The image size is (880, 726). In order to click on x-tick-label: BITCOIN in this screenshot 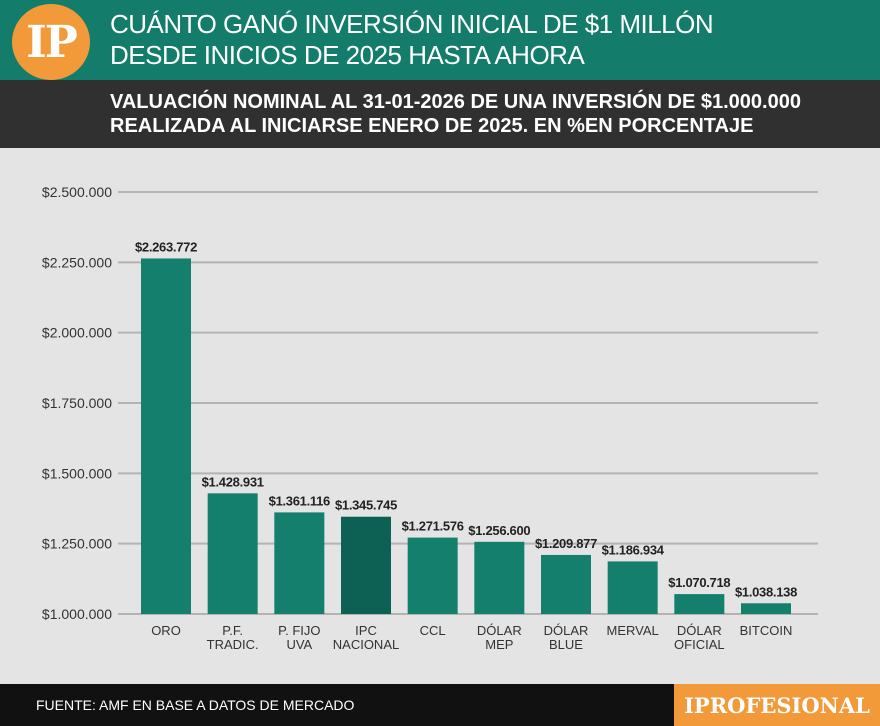, I will do `click(766, 630)`.